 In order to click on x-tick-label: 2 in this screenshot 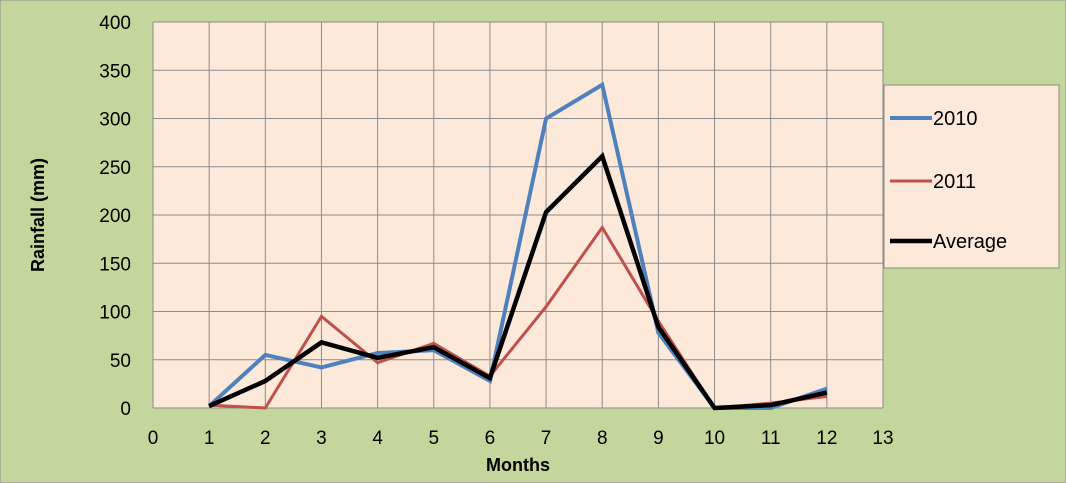, I will do `click(265, 438)`.